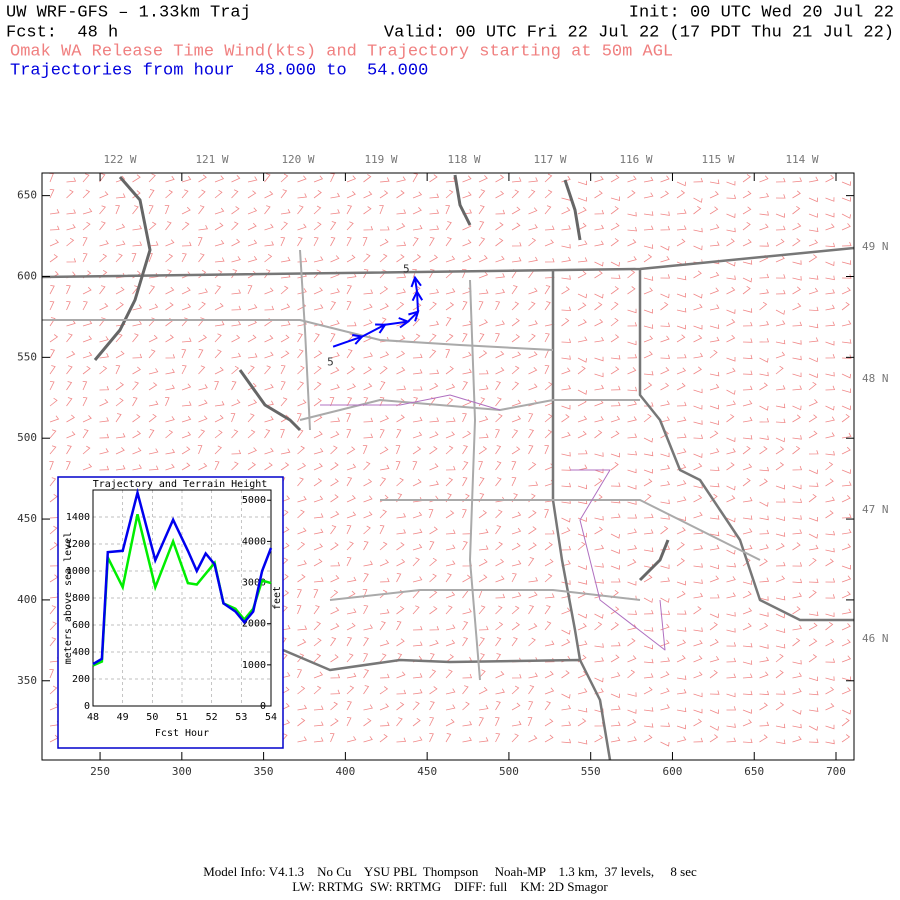 The image size is (900, 900). I want to click on id-mt-border, so click(746, 445).